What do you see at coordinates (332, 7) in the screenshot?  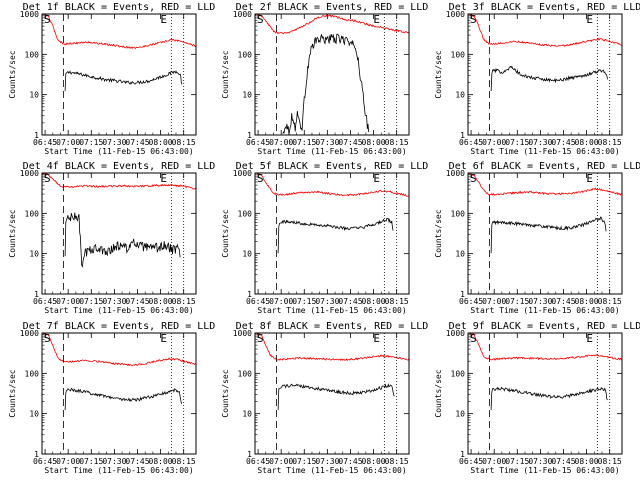 I see `panel-title: Det 2f BLACK = Events, RED = LLD` at bounding box center [332, 7].